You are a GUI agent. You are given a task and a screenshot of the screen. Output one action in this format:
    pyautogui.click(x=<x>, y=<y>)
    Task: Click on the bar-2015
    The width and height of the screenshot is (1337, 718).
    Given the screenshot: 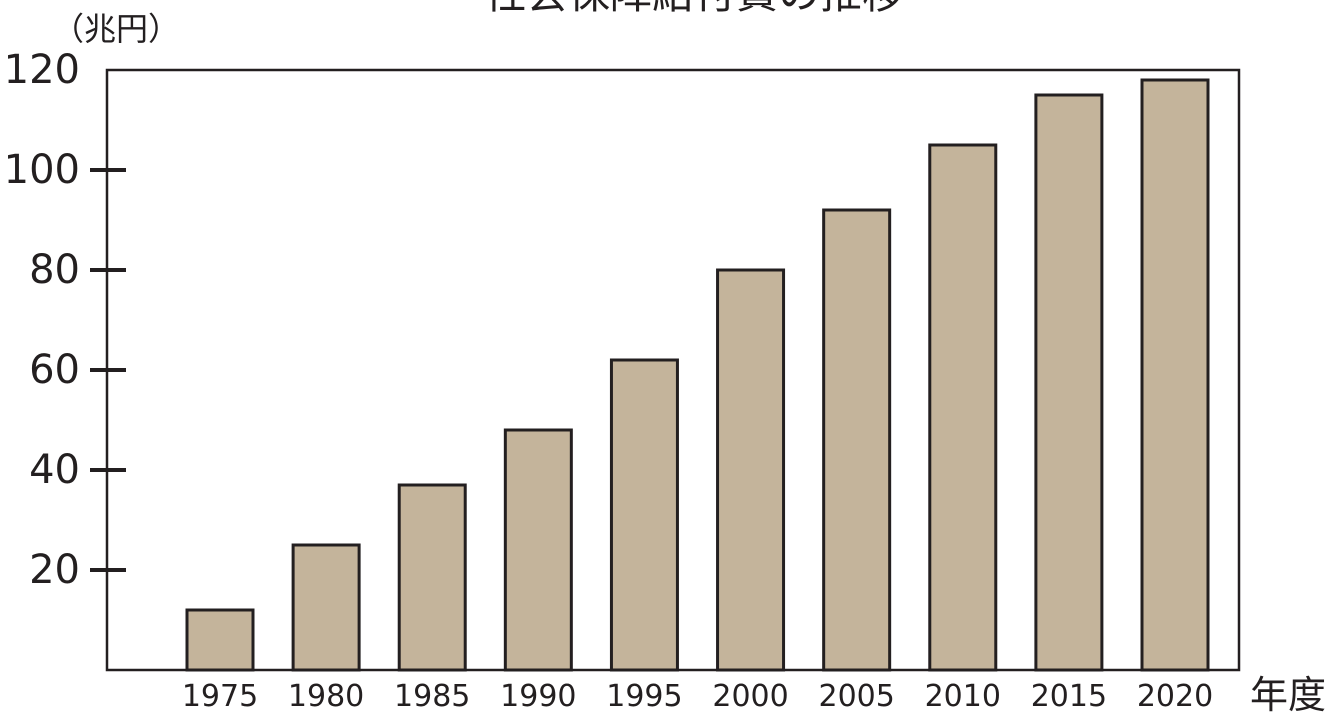 What is the action you would take?
    pyautogui.click(x=1069, y=382)
    